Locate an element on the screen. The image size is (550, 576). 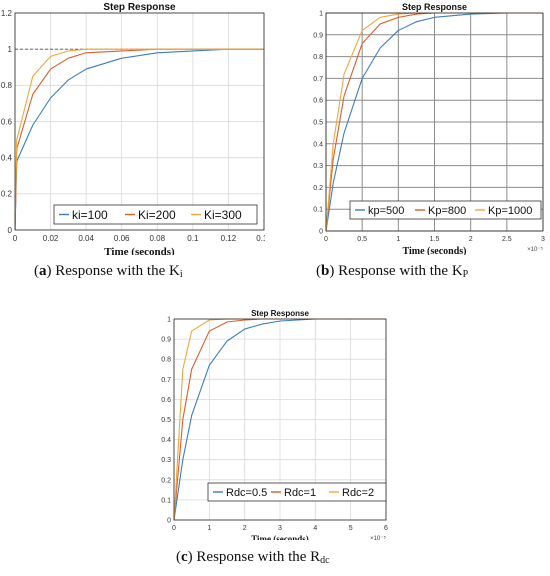
caption-c-text: Response with the R is located at coordinates (258, 557).